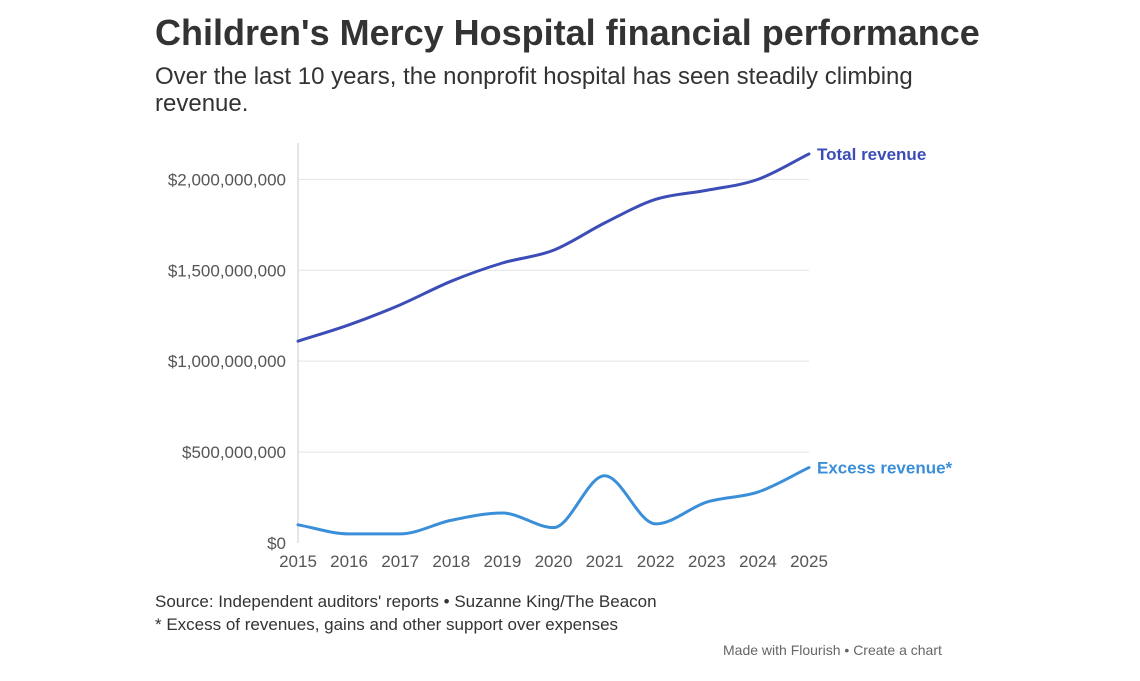 The image size is (1140, 681). I want to click on x-tick-label: 2024, so click(758, 561).